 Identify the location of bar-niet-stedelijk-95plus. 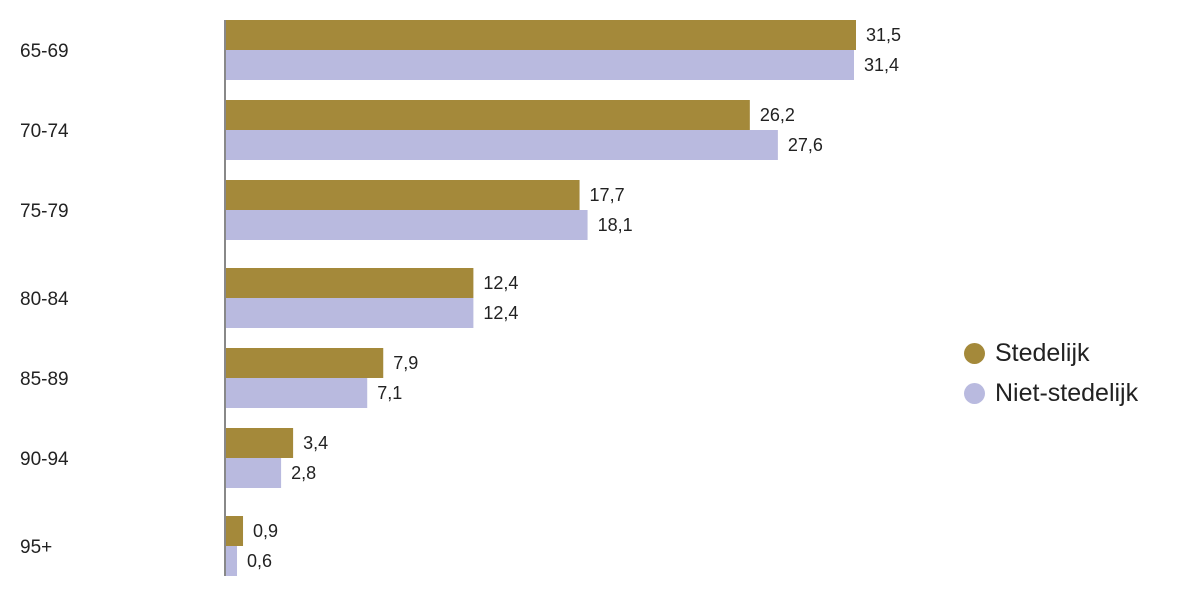
(231, 561).